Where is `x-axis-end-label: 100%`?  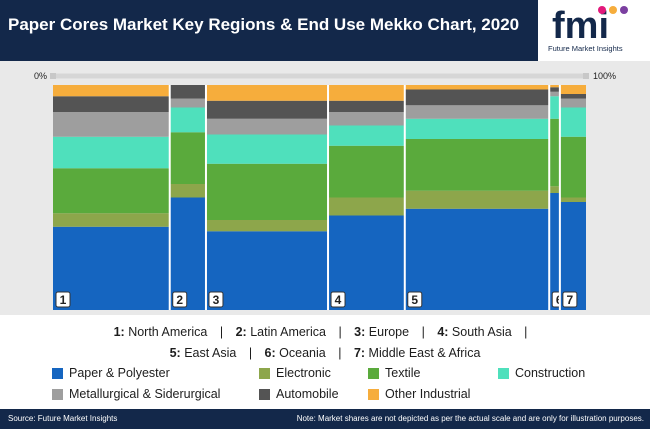 x-axis-end-label: 100% is located at coordinates (605, 76).